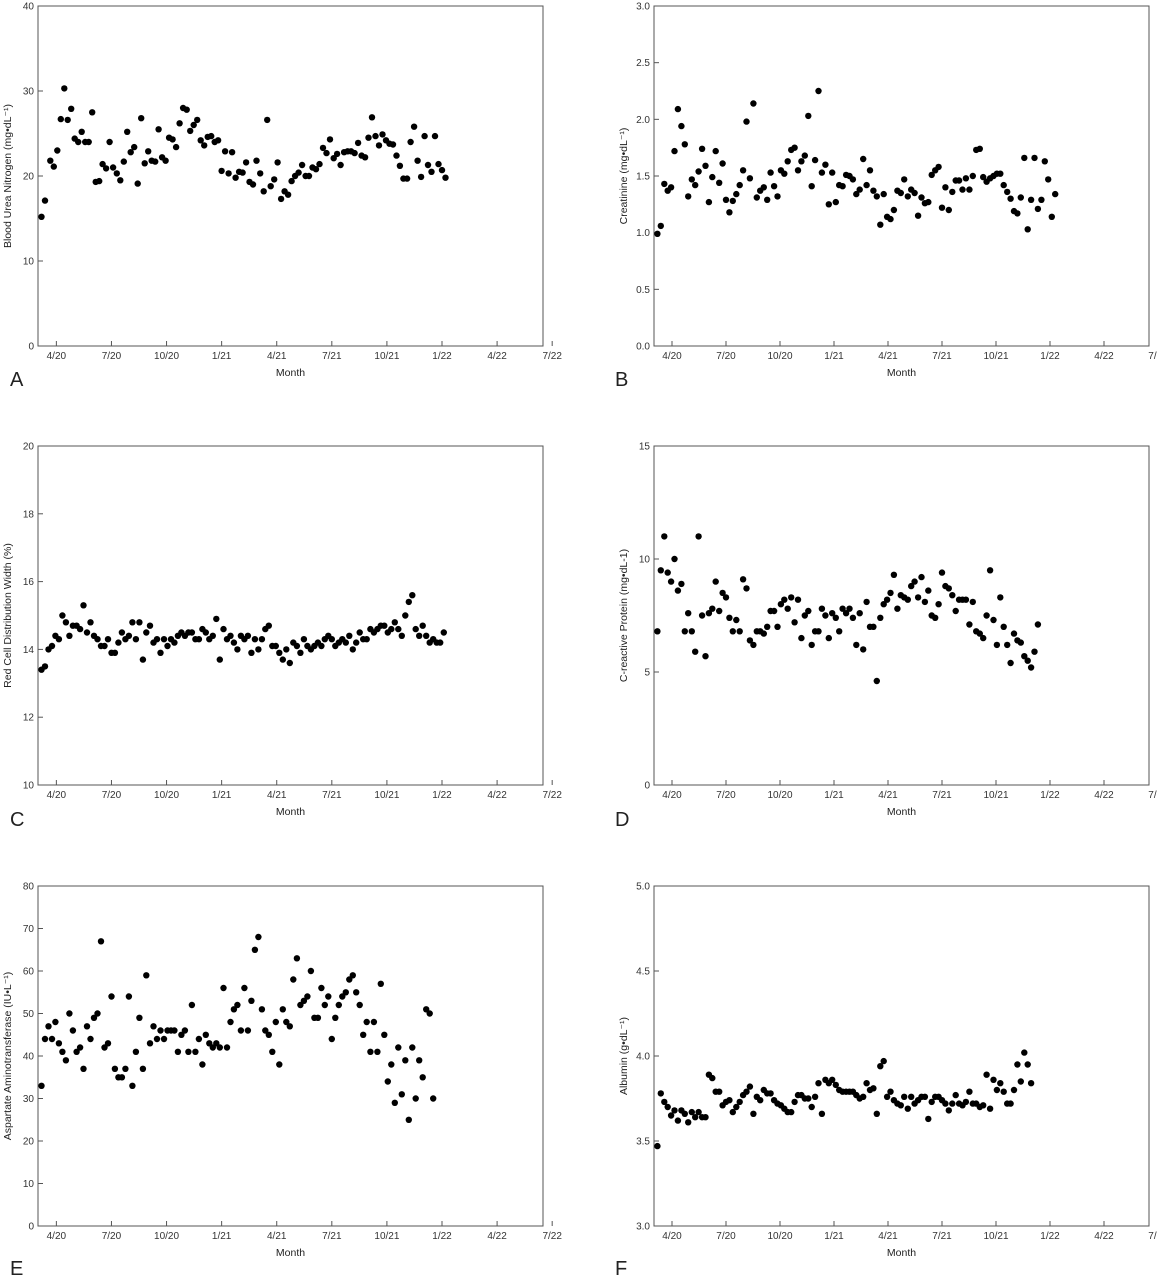  What do you see at coordinates (624, 1056) in the screenshot?
I see `y-axis-title: Albumin (g•dL⁻¹)` at bounding box center [624, 1056].